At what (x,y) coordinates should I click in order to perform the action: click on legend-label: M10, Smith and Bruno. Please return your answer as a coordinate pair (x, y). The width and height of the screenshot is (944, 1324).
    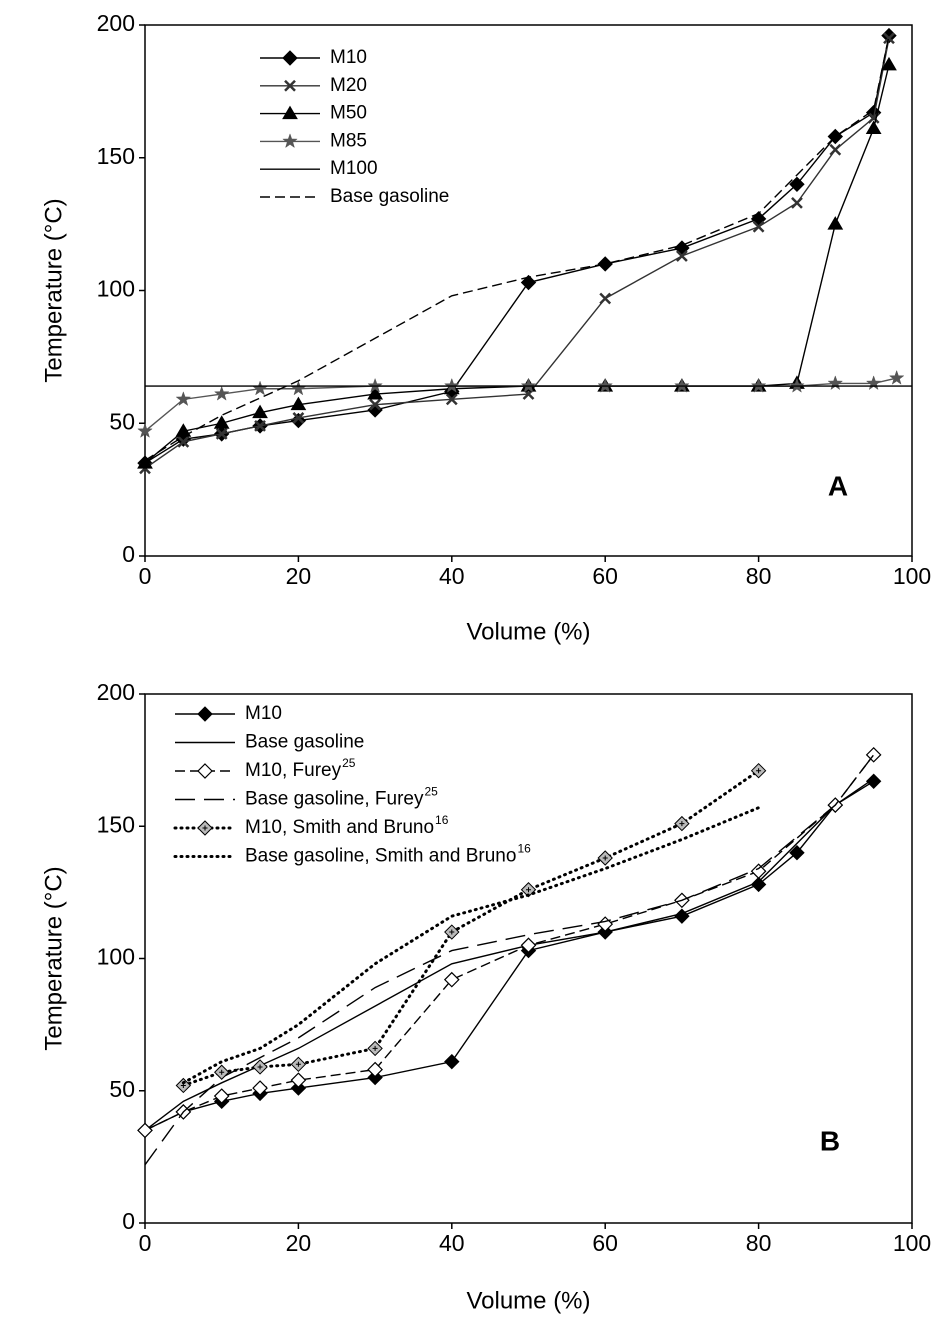
    Looking at the image, I should click on (339, 827).